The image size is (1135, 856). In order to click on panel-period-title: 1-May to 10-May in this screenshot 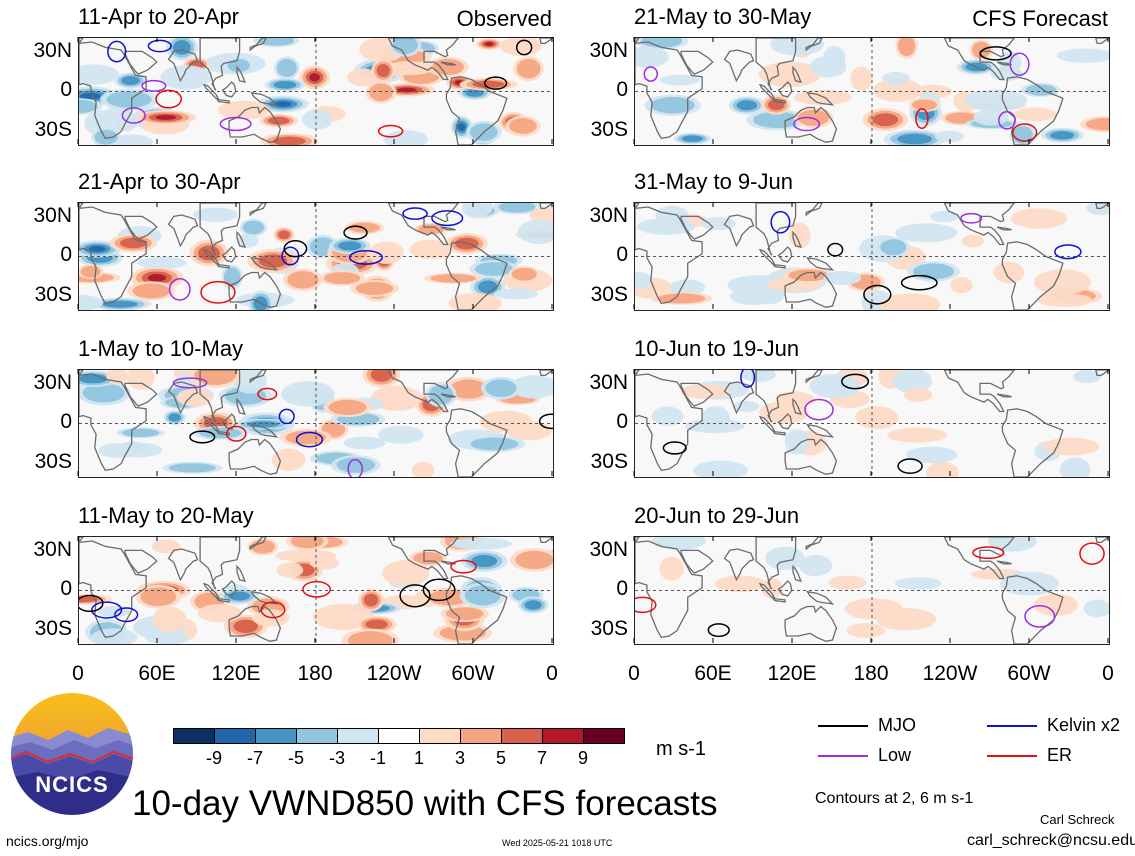, I will do `click(161, 348)`.